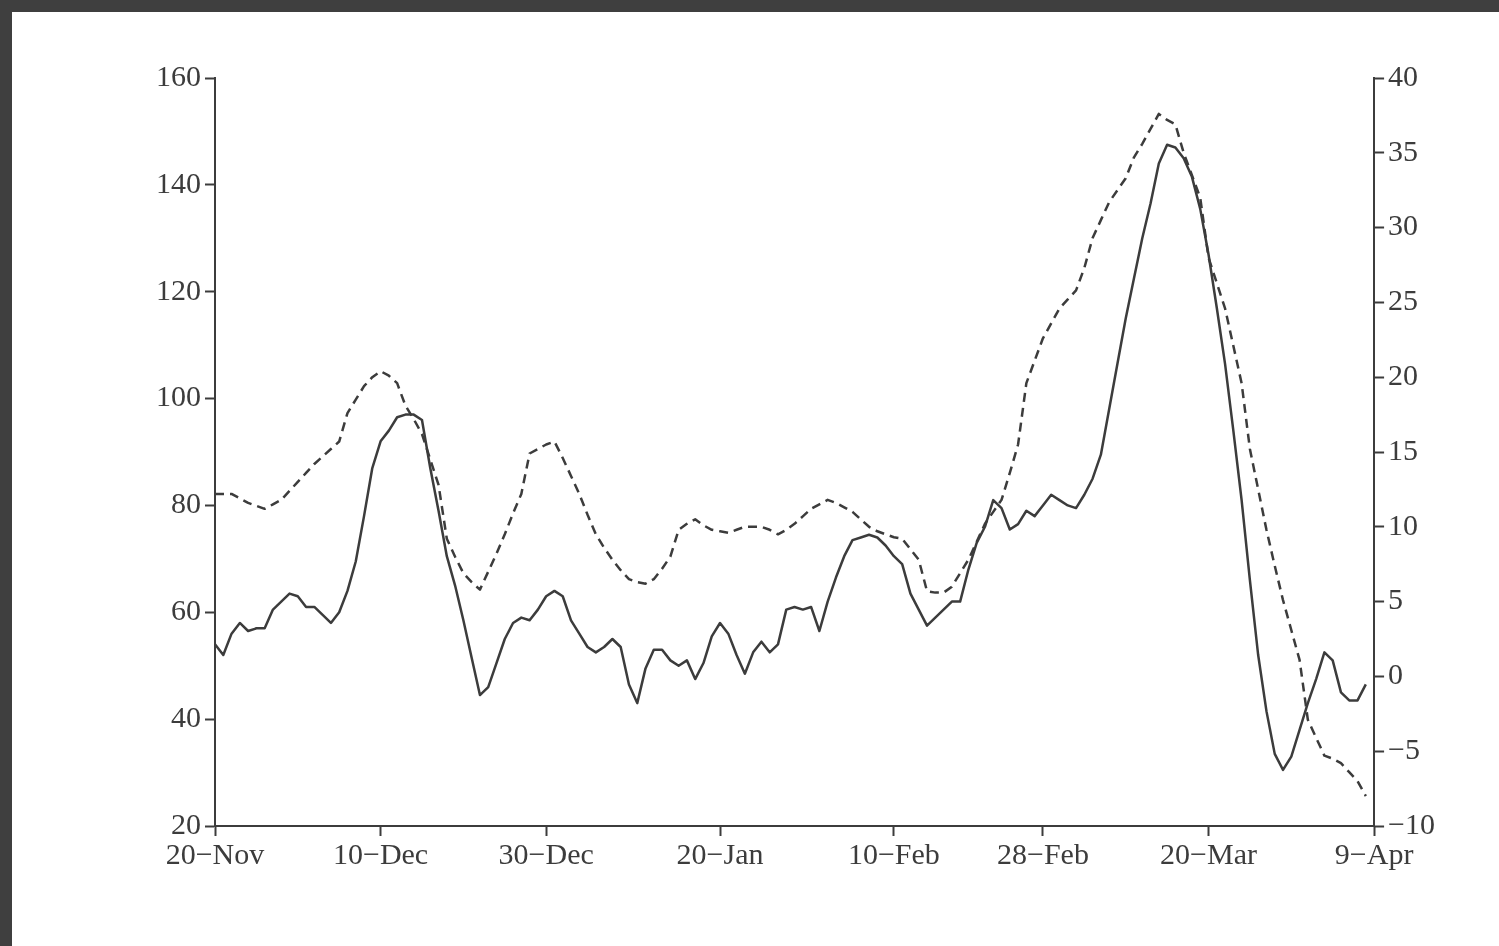 The width and height of the screenshot is (1499, 946). What do you see at coordinates (178, 289) in the screenshot?
I see `y-tick-label: 120` at bounding box center [178, 289].